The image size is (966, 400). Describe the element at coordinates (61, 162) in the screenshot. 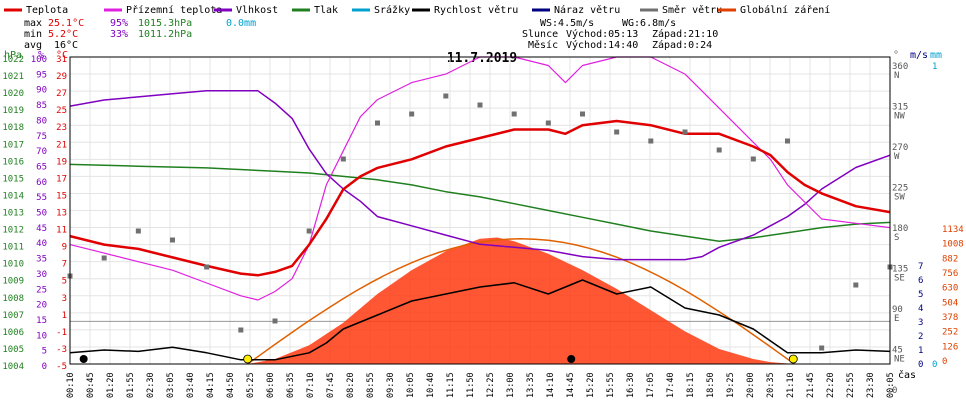

I see `temperature-tick: 19` at that location.